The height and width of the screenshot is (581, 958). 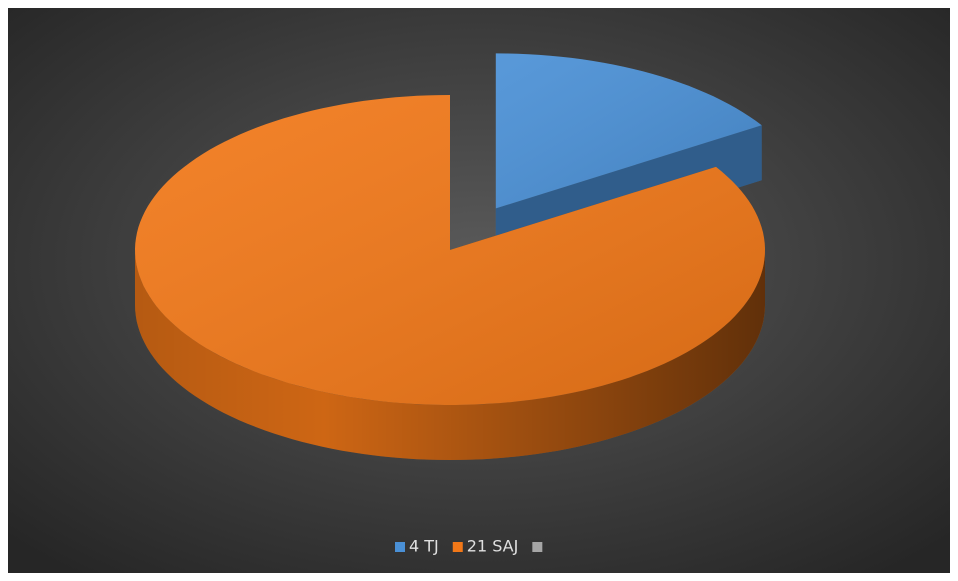 What do you see at coordinates (493, 546) in the screenshot?
I see `legend-label: 21 SAJ` at bounding box center [493, 546].